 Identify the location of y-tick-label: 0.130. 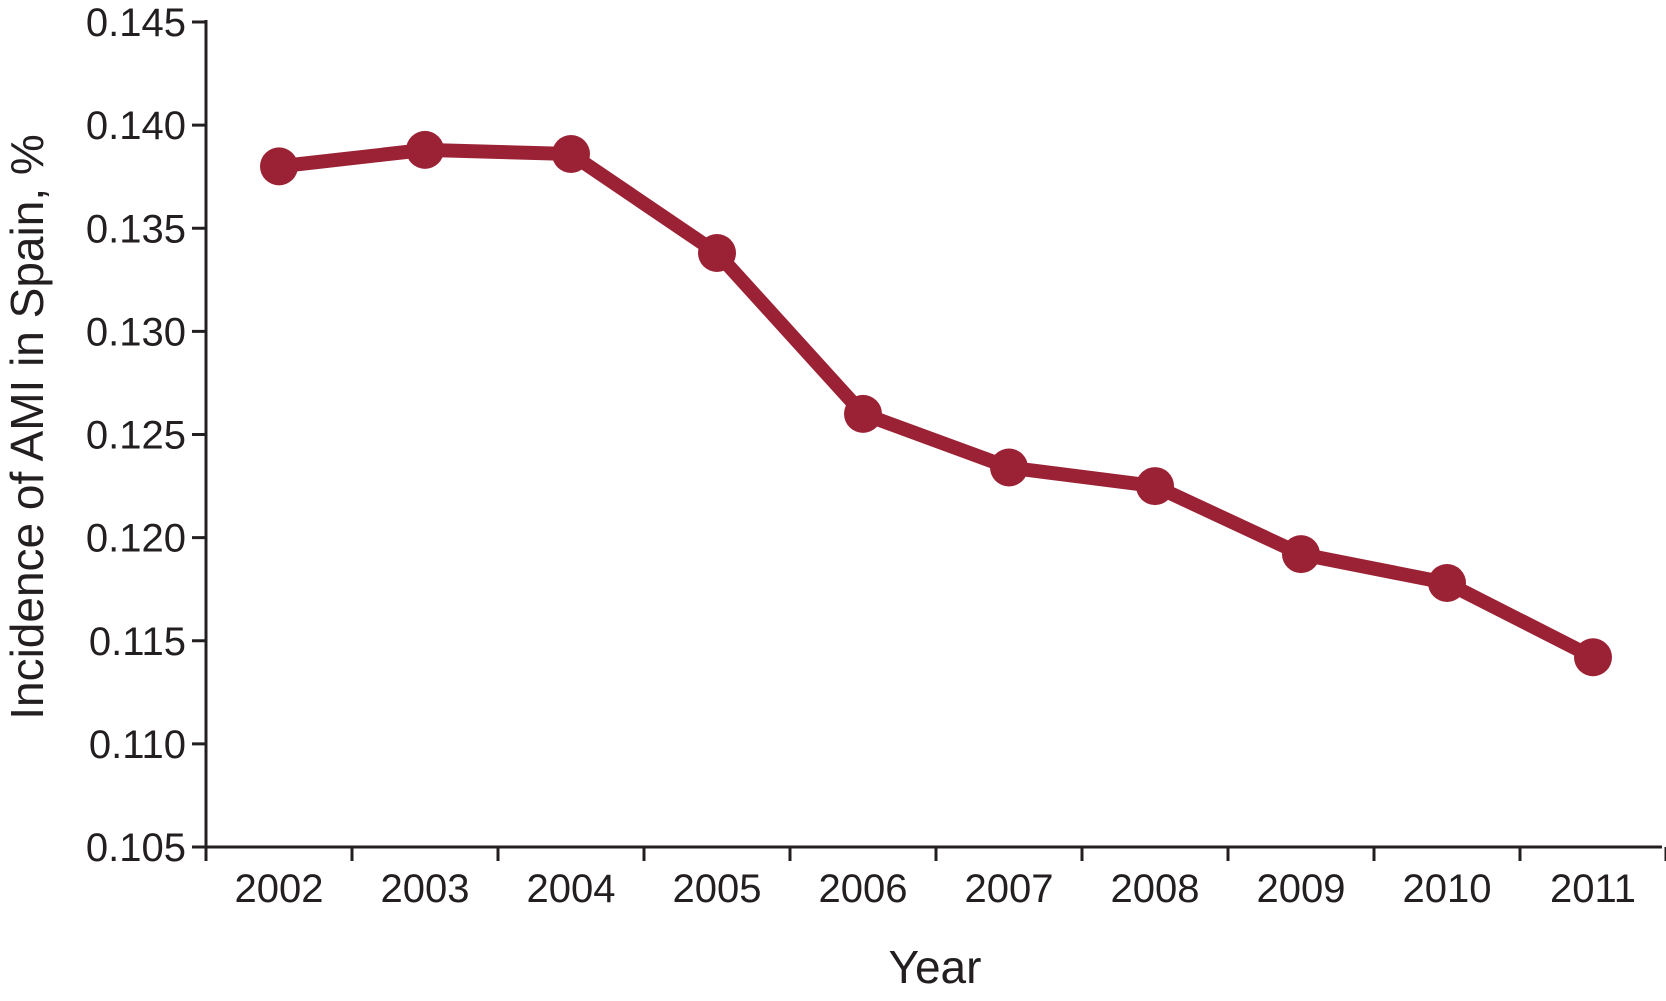
(136, 332).